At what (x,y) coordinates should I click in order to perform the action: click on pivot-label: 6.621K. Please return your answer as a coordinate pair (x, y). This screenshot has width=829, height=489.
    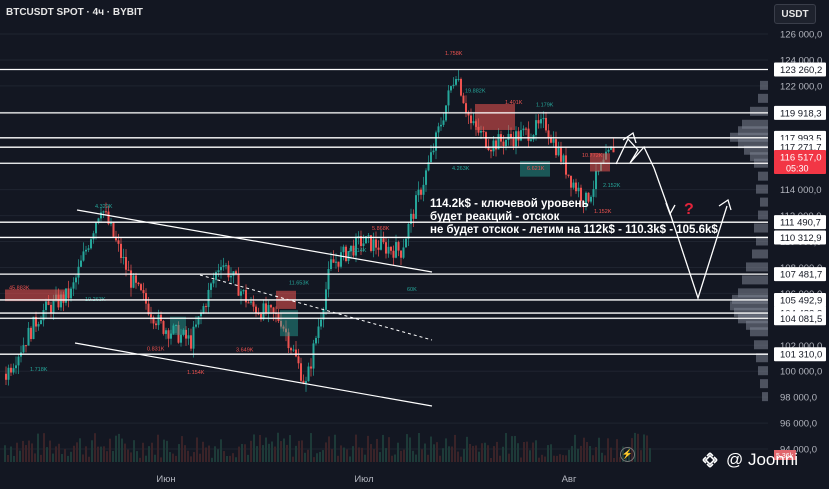
    Looking at the image, I should click on (536, 169).